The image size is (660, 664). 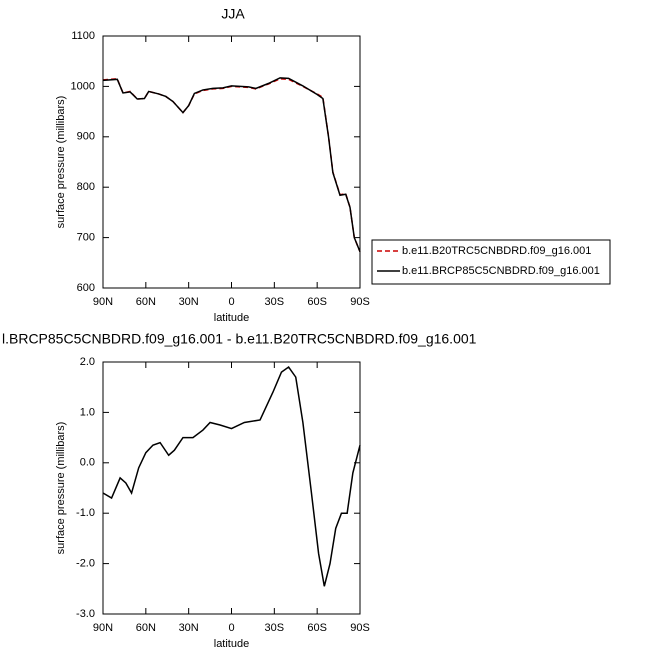 I want to click on legend-label: b.e11.BRCP85C5CNBDRD.f09_g16.001, so click(x=501, y=271).